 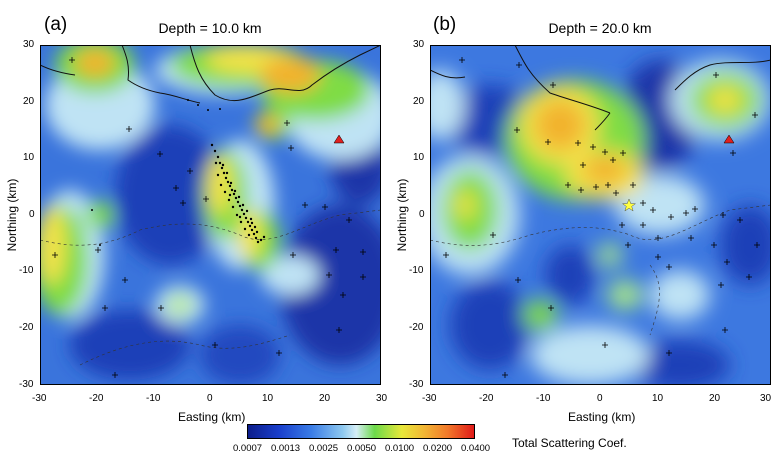 I want to click on panel-b-label: (b), so click(x=445, y=24).